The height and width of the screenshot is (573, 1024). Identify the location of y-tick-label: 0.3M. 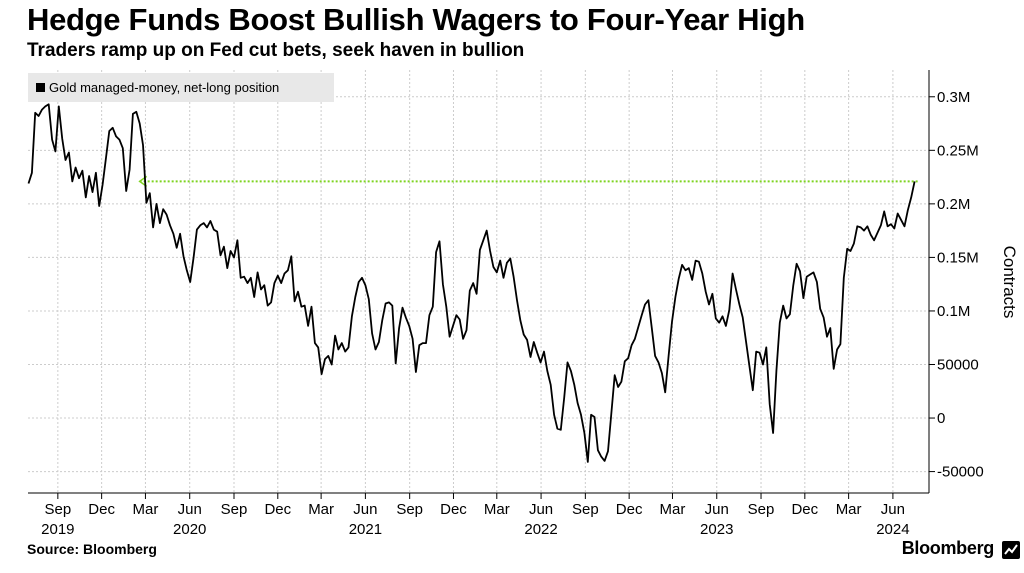
(953, 97).